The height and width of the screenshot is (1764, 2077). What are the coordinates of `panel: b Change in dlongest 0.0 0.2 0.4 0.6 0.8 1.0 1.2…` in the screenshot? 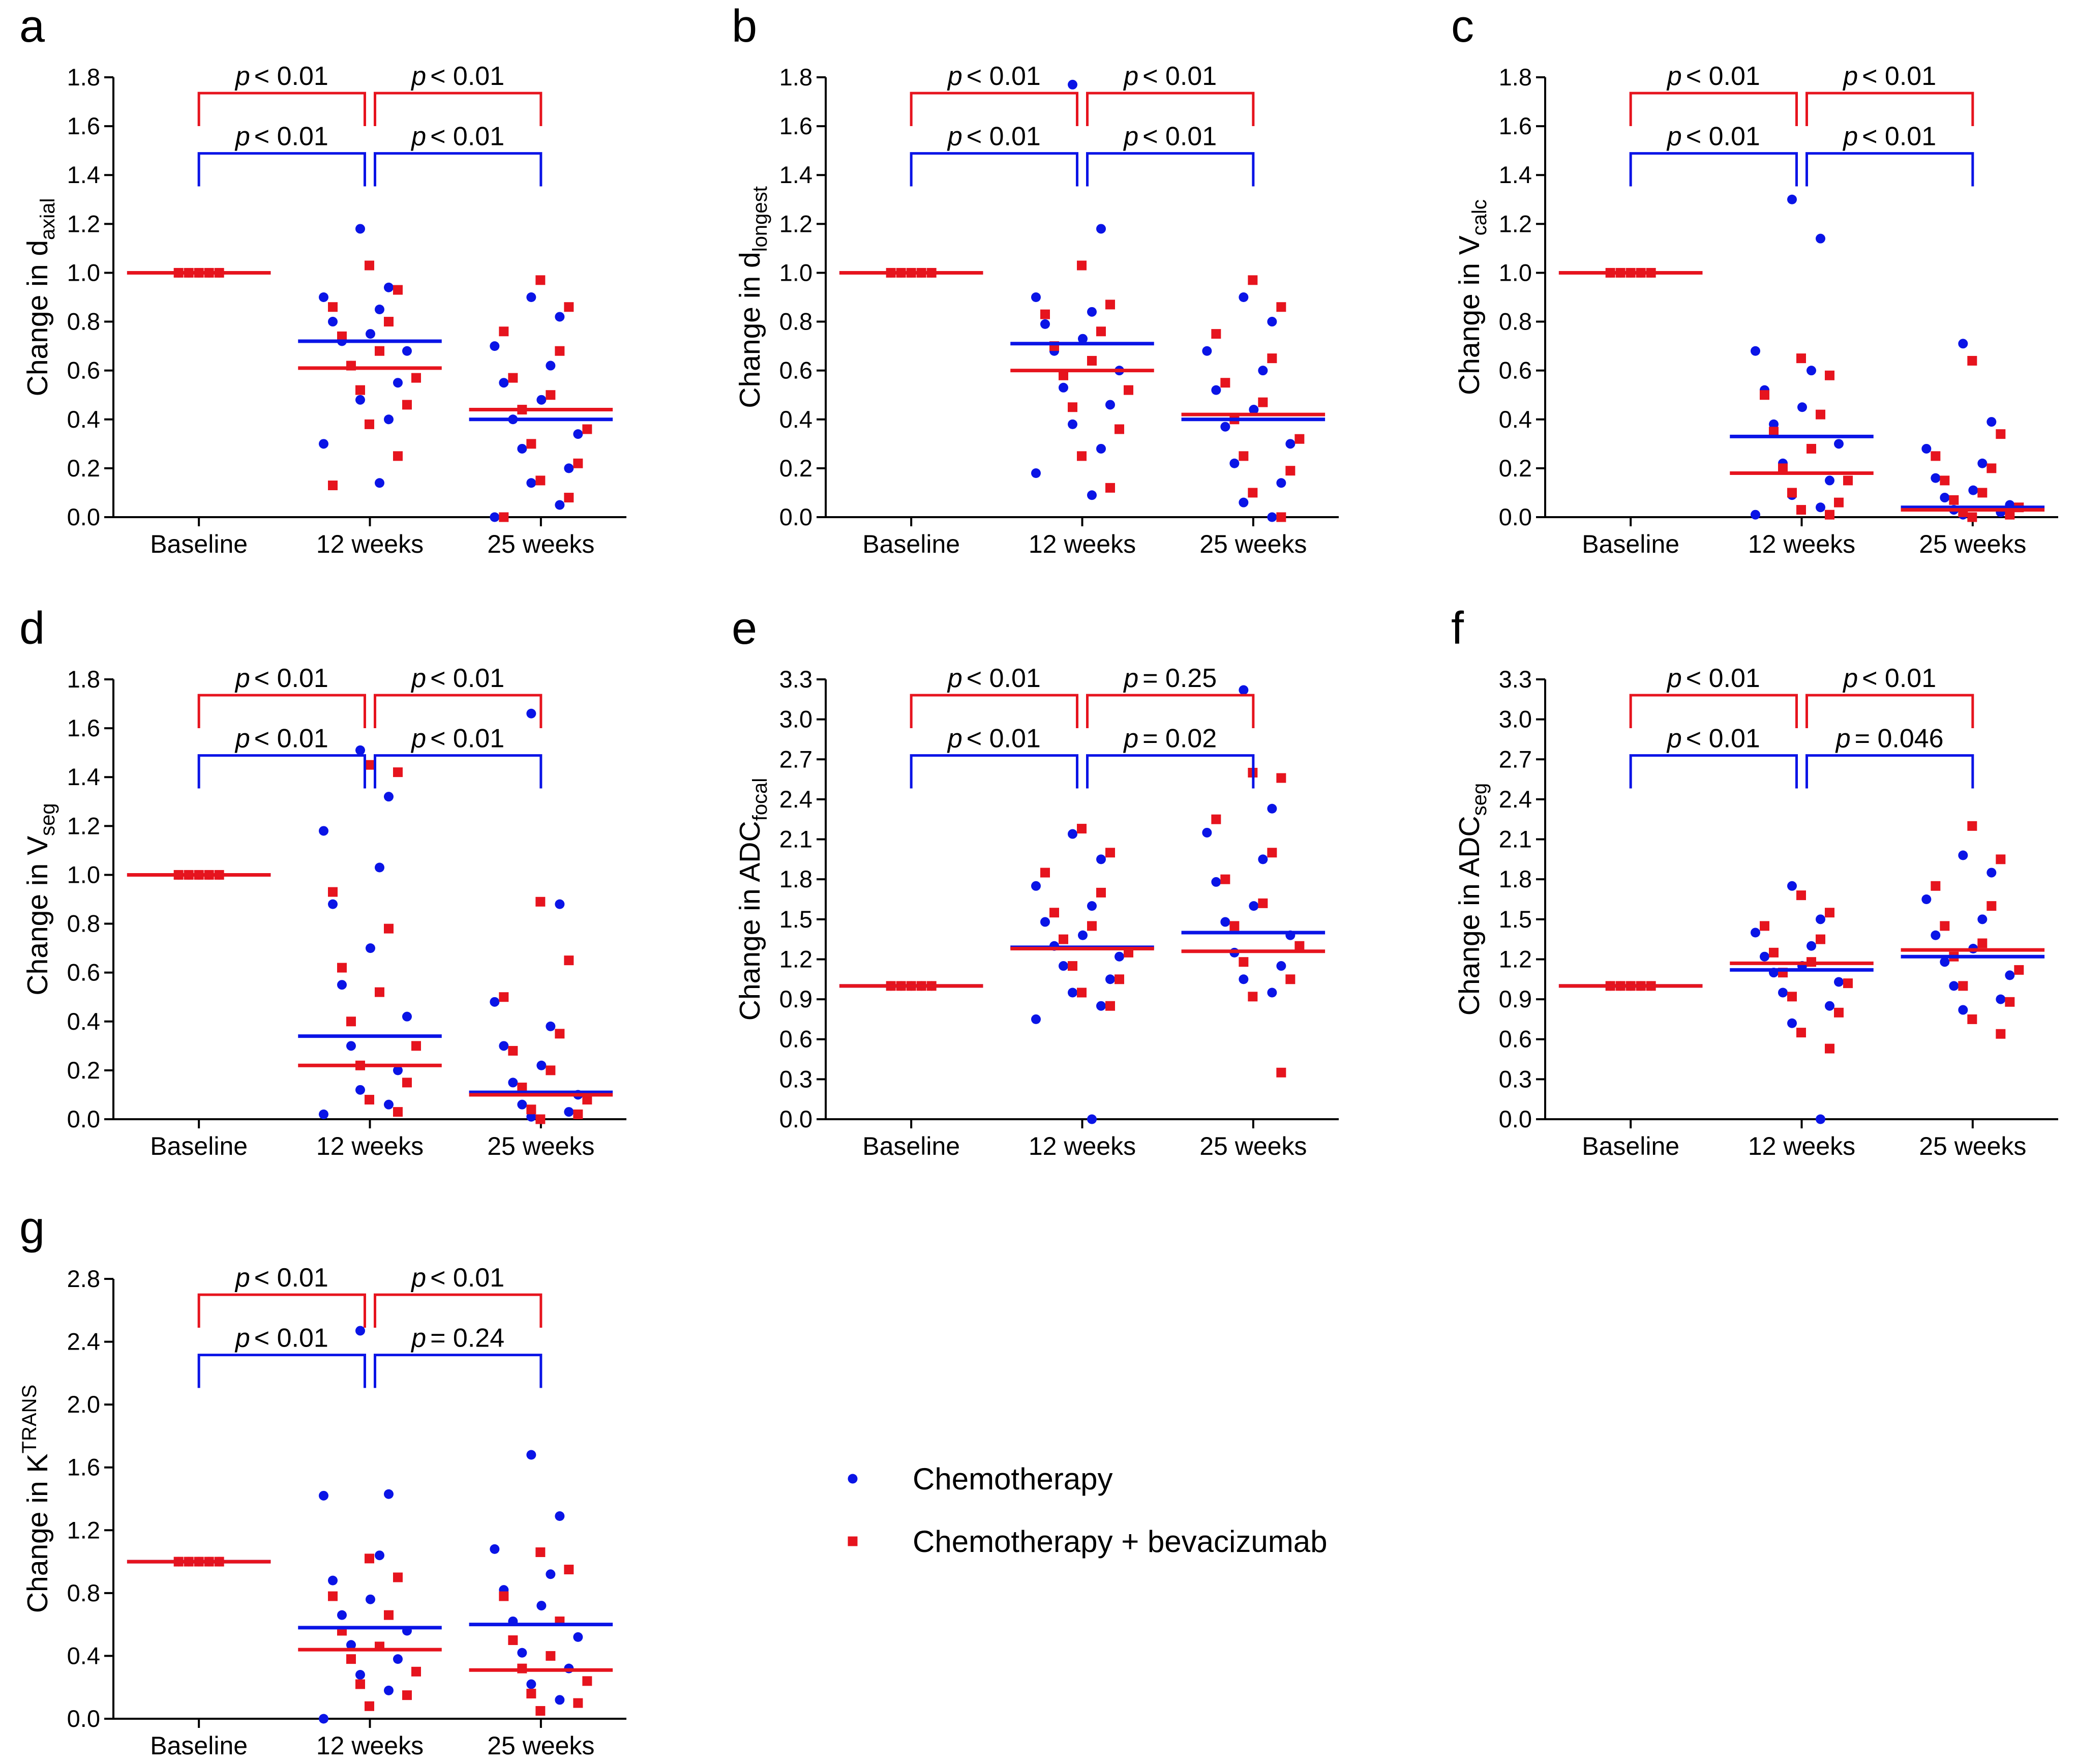 It's located at (1035, 280).